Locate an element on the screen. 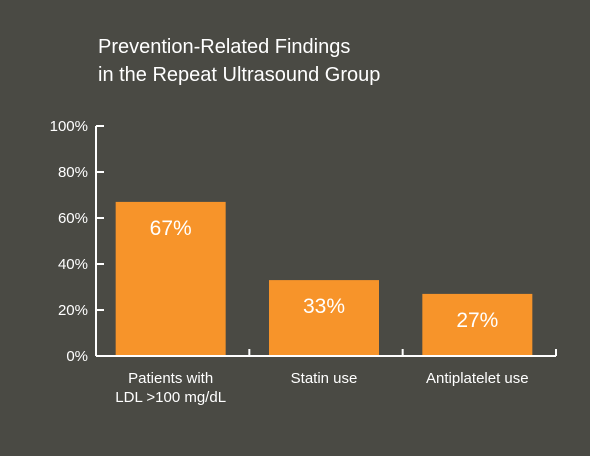  x-category-label: Statin use is located at coordinates (324, 378).